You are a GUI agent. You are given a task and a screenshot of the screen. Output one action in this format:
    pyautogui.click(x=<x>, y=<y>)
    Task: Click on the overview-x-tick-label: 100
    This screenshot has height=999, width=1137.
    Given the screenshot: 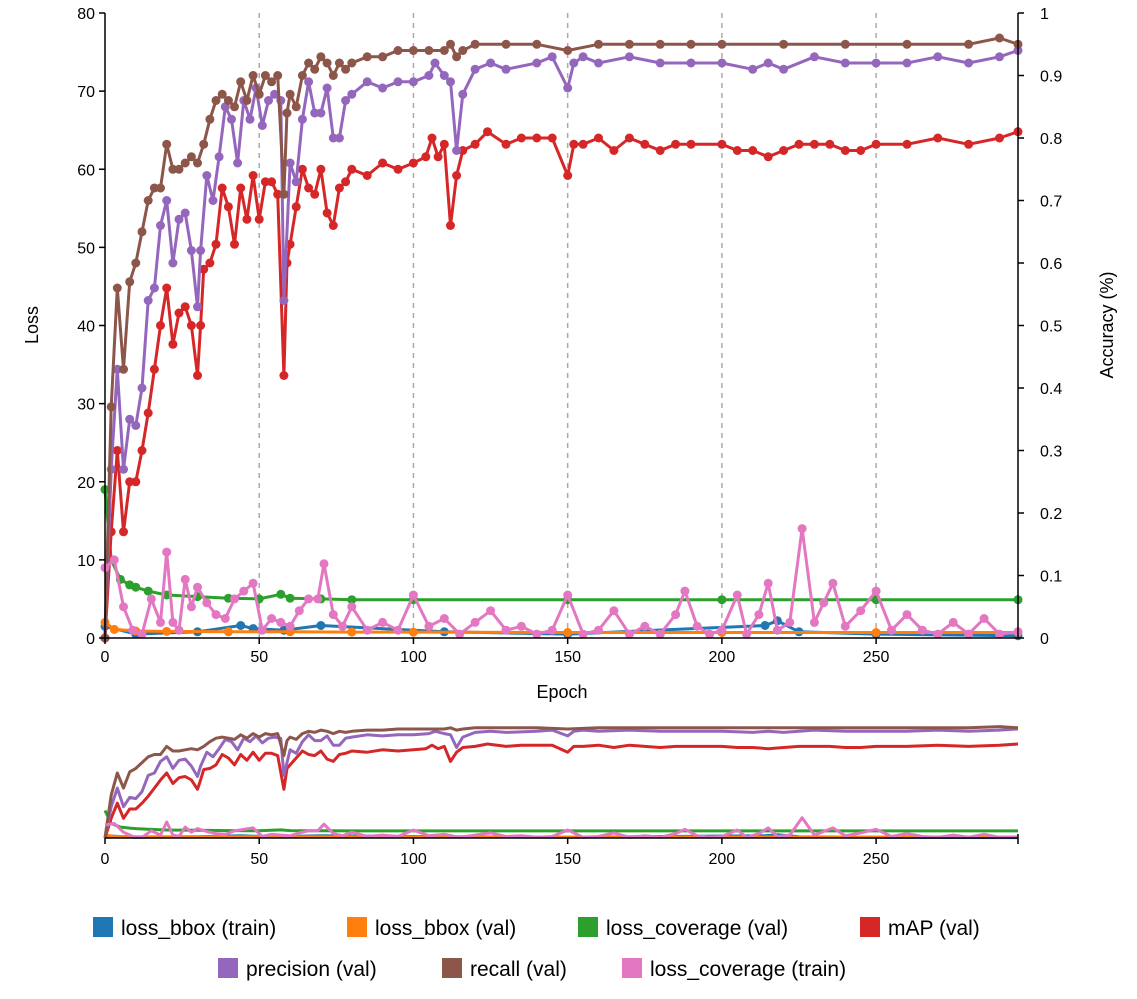 What is the action you would take?
    pyautogui.click(x=413, y=859)
    